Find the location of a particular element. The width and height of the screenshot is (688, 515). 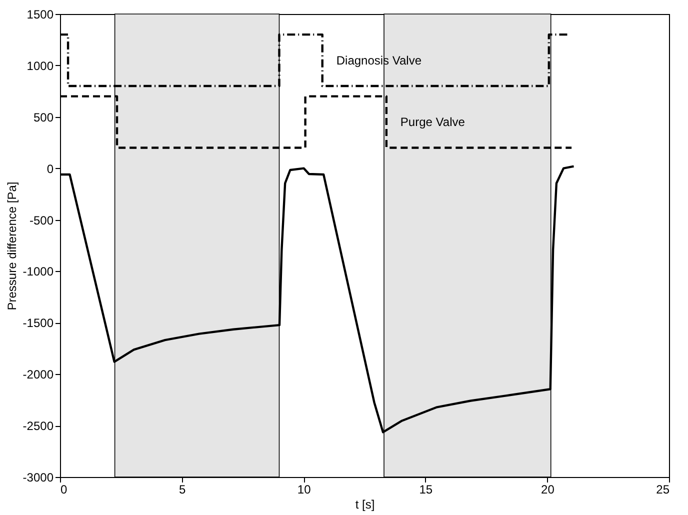

y-tick-label: -1500 is located at coordinates (38, 323).